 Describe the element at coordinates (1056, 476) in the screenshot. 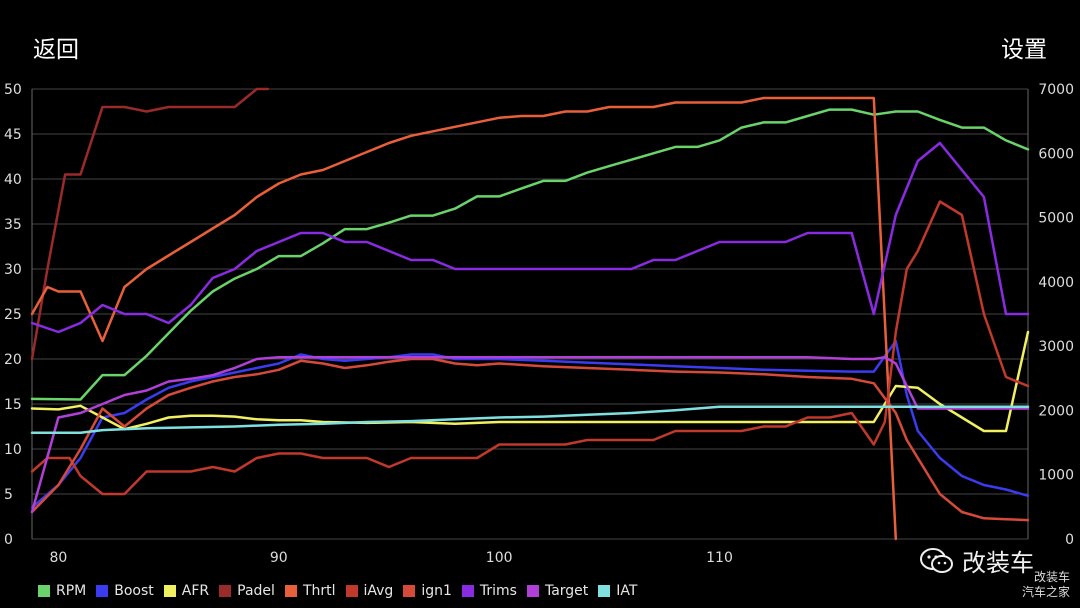

I see `y-right-tick-label: 1000` at that location.